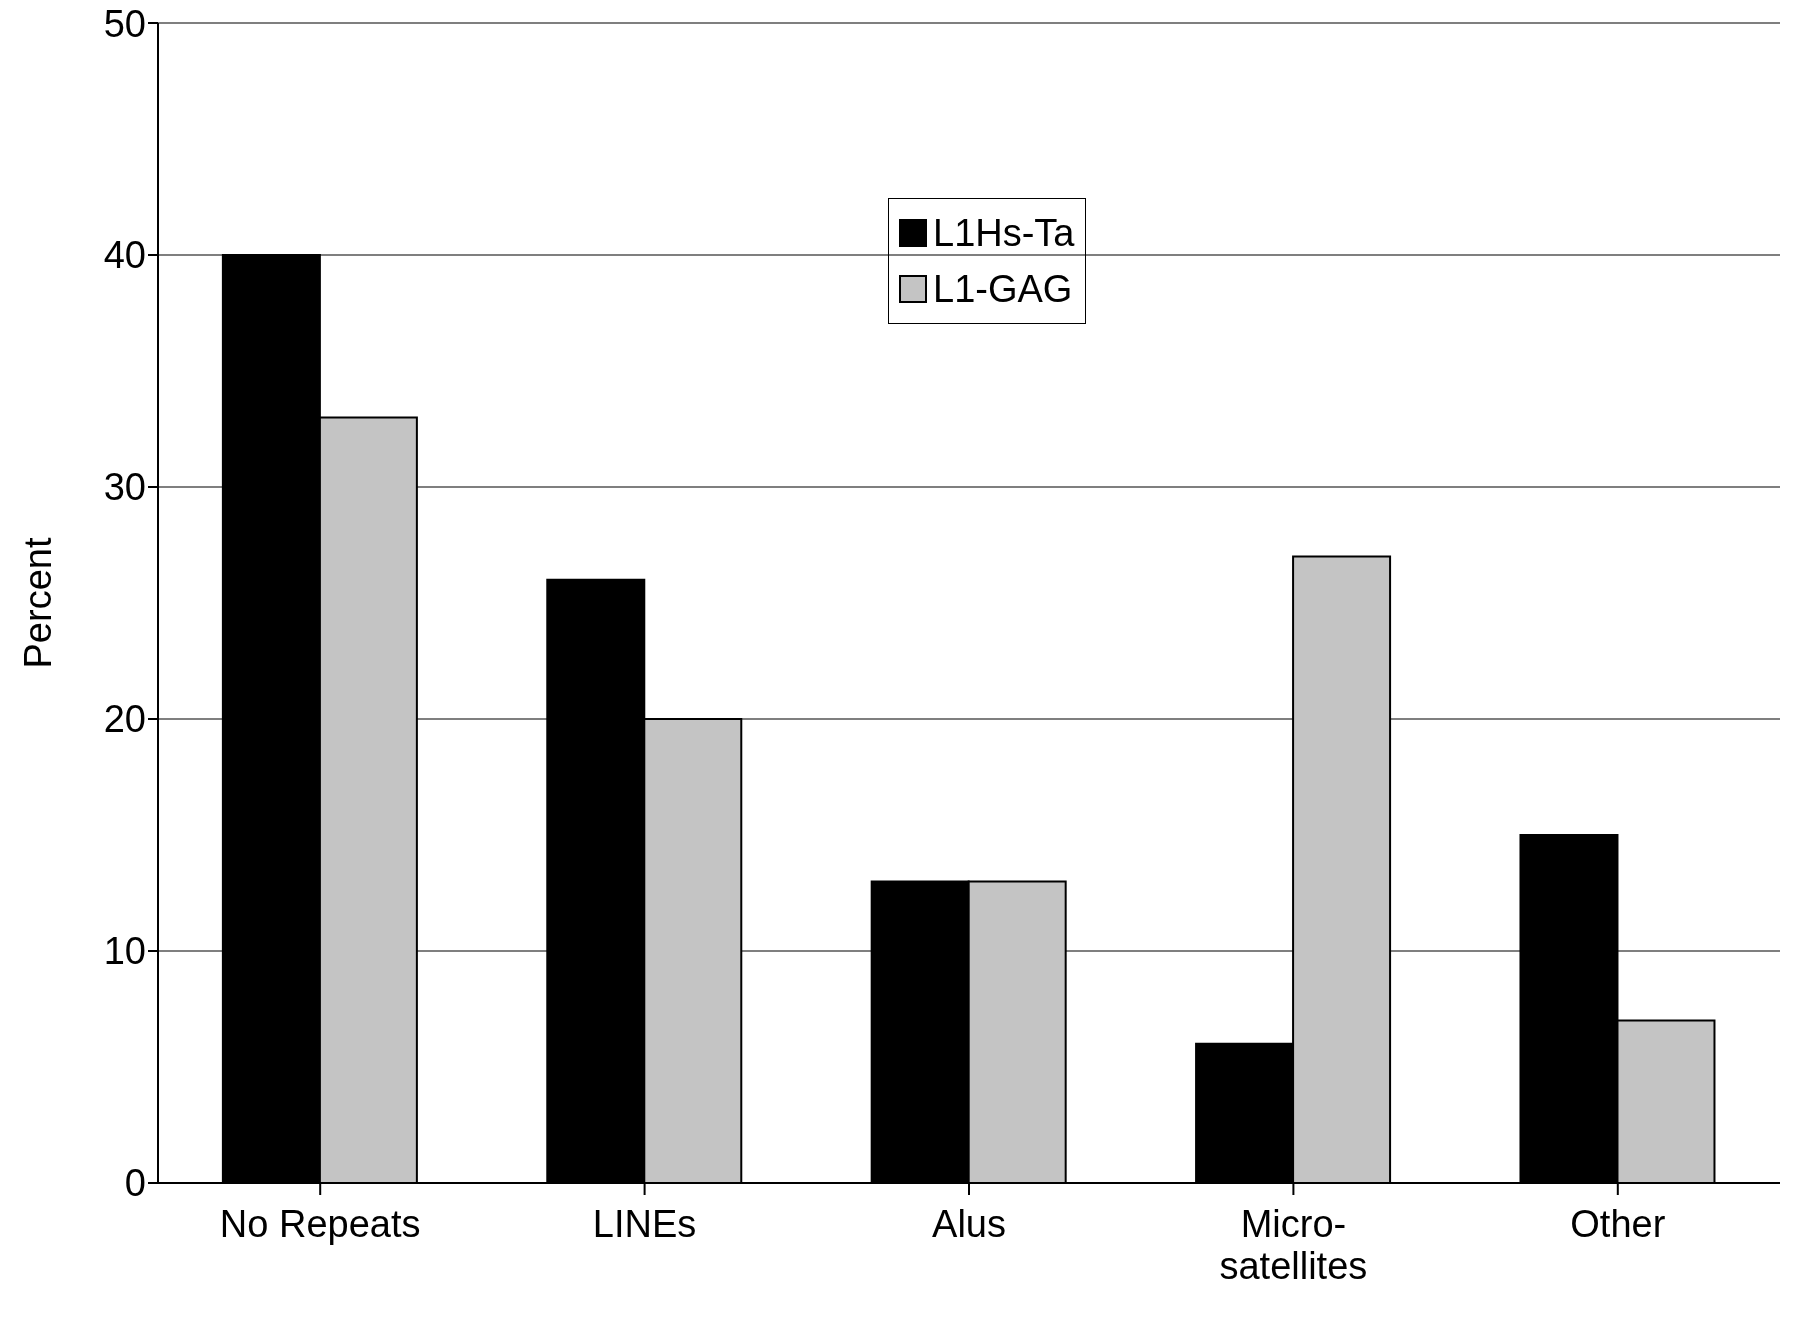 The image size is (1800, 1323). Describe the element at coordinates (1003, 289) in the screenshot. I see `legend-label: L1-GAG` at that location.